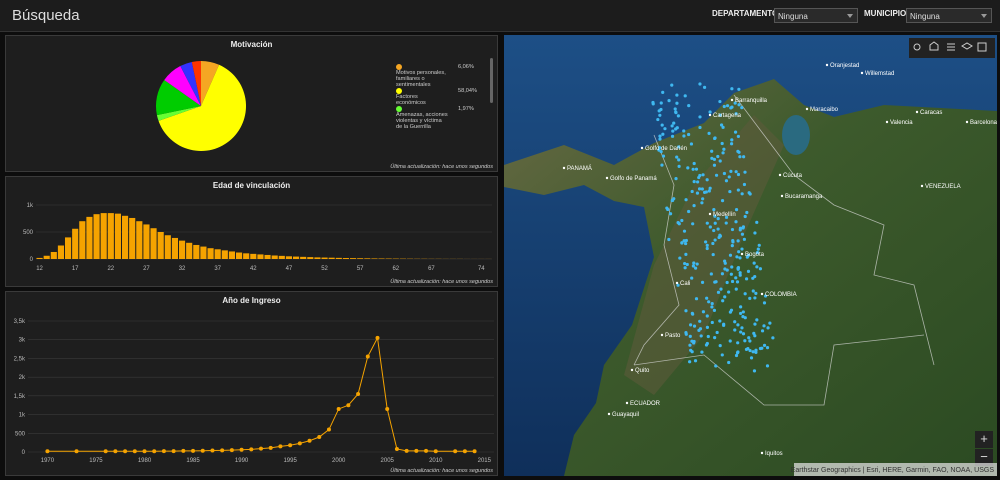 This screenshot has height=480, width=1000. What do you see at coordinates (182, 269) in the screenshot?
I see `x-tick-label: 32` at bounding box center [182, 269].